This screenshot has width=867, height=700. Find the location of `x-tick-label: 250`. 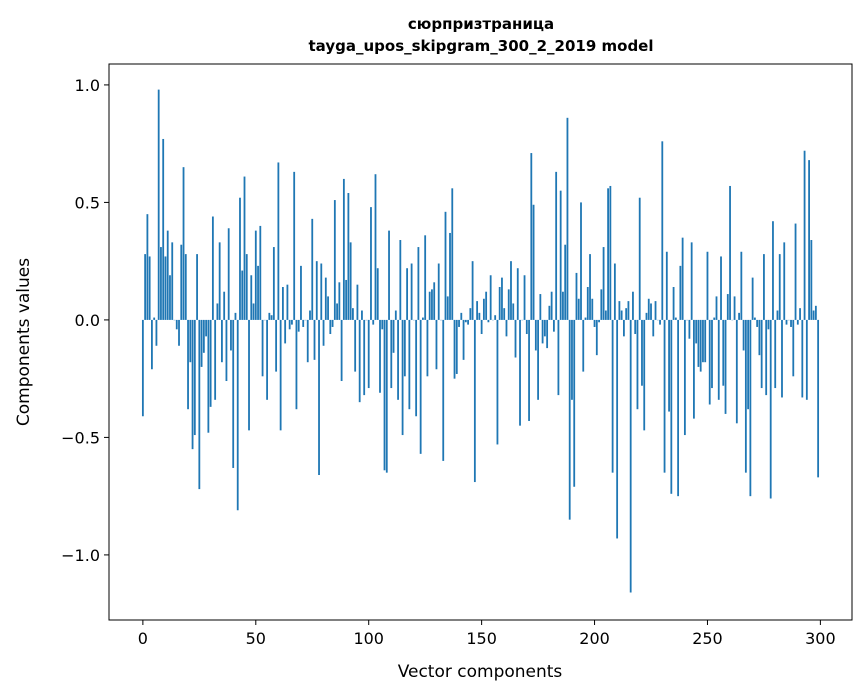

x-tick-label: 250 is located at coordinates (707, 638).